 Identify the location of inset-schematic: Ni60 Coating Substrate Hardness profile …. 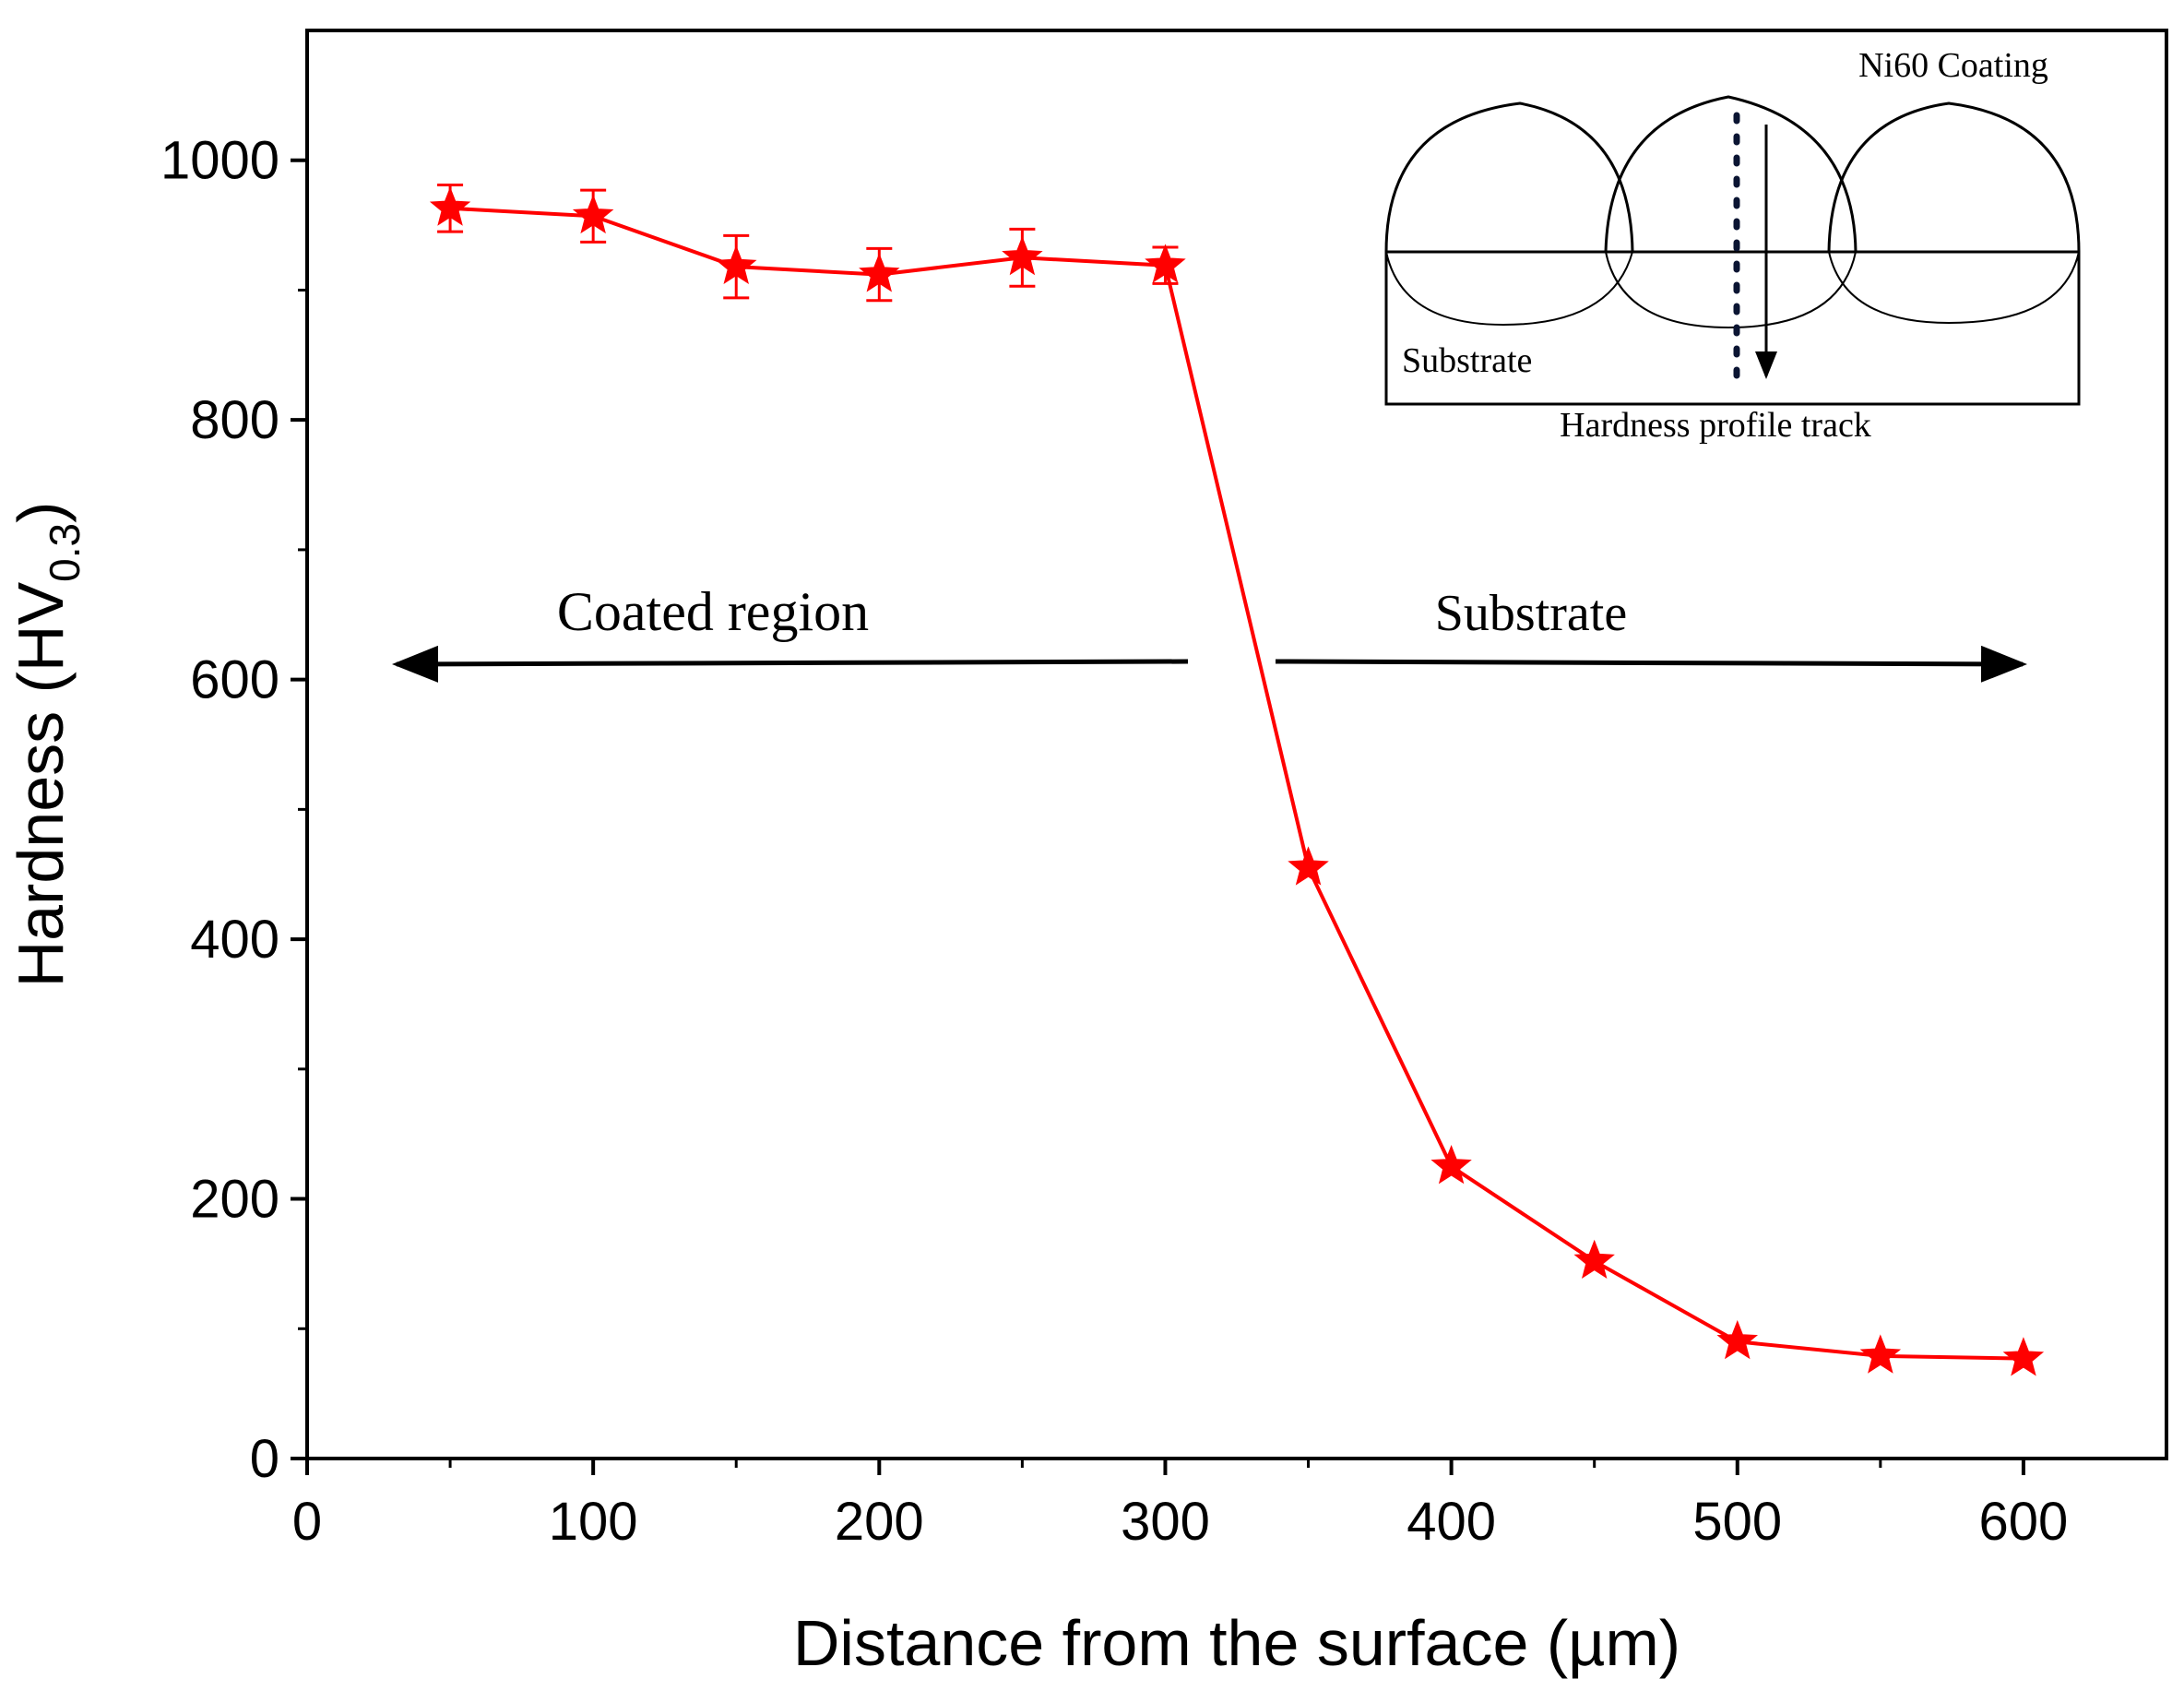
(1732, 246).